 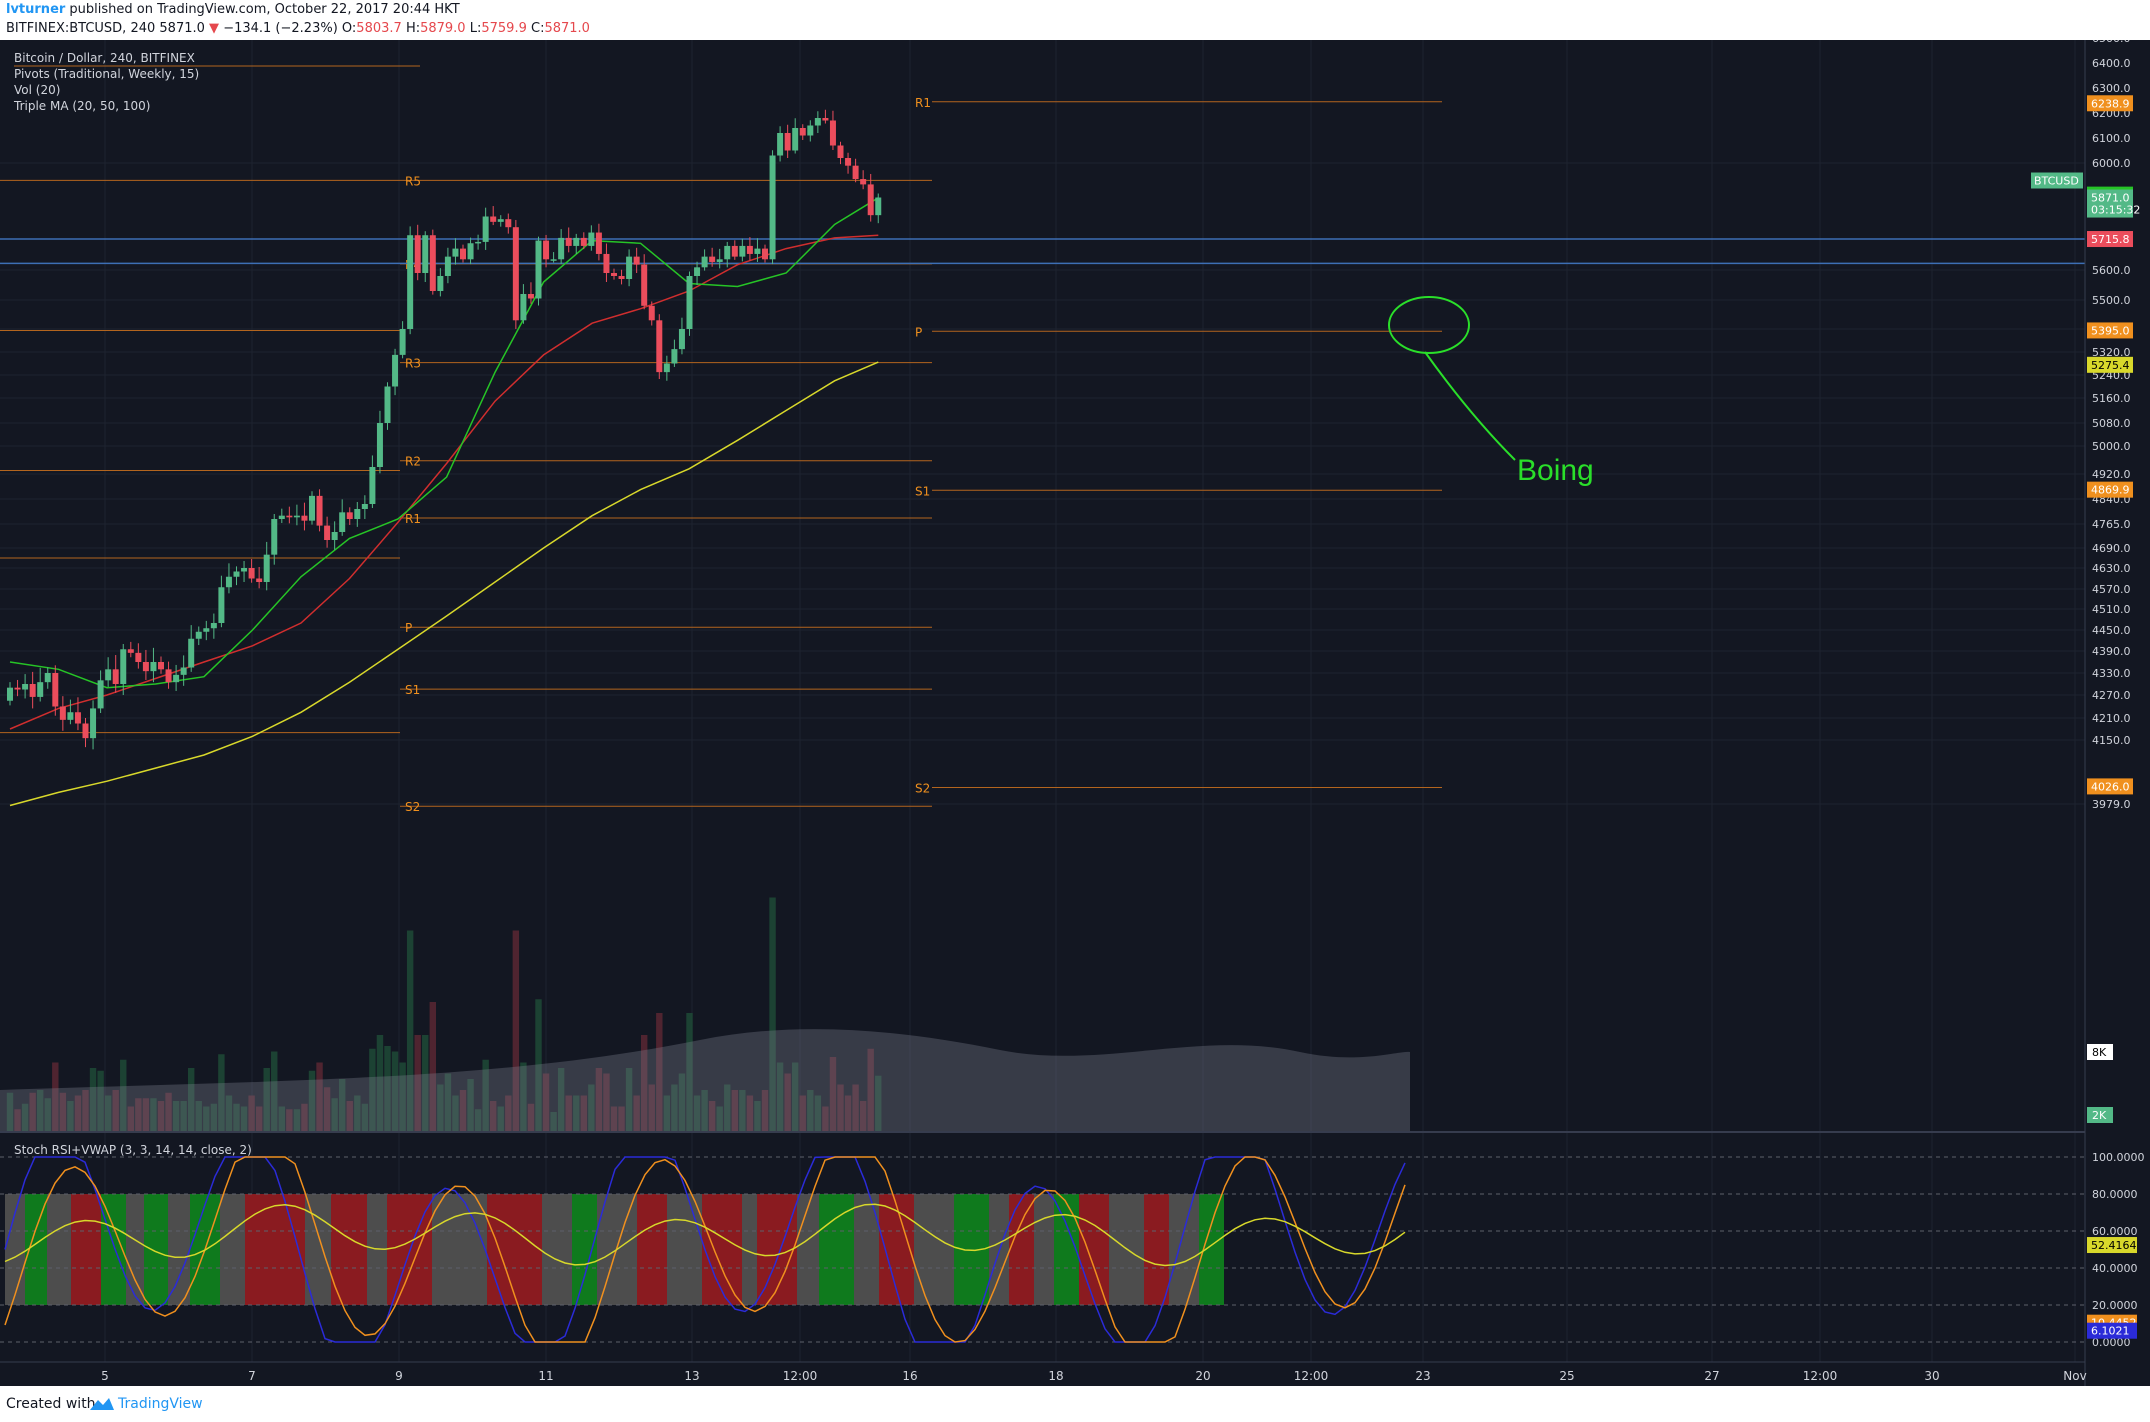 What do you see at coordinates (106, 74) in the screenshot?
I see `legend-pivots: Pivots (Traditional, Weekly, 15)` at bounding box center [106, 74].